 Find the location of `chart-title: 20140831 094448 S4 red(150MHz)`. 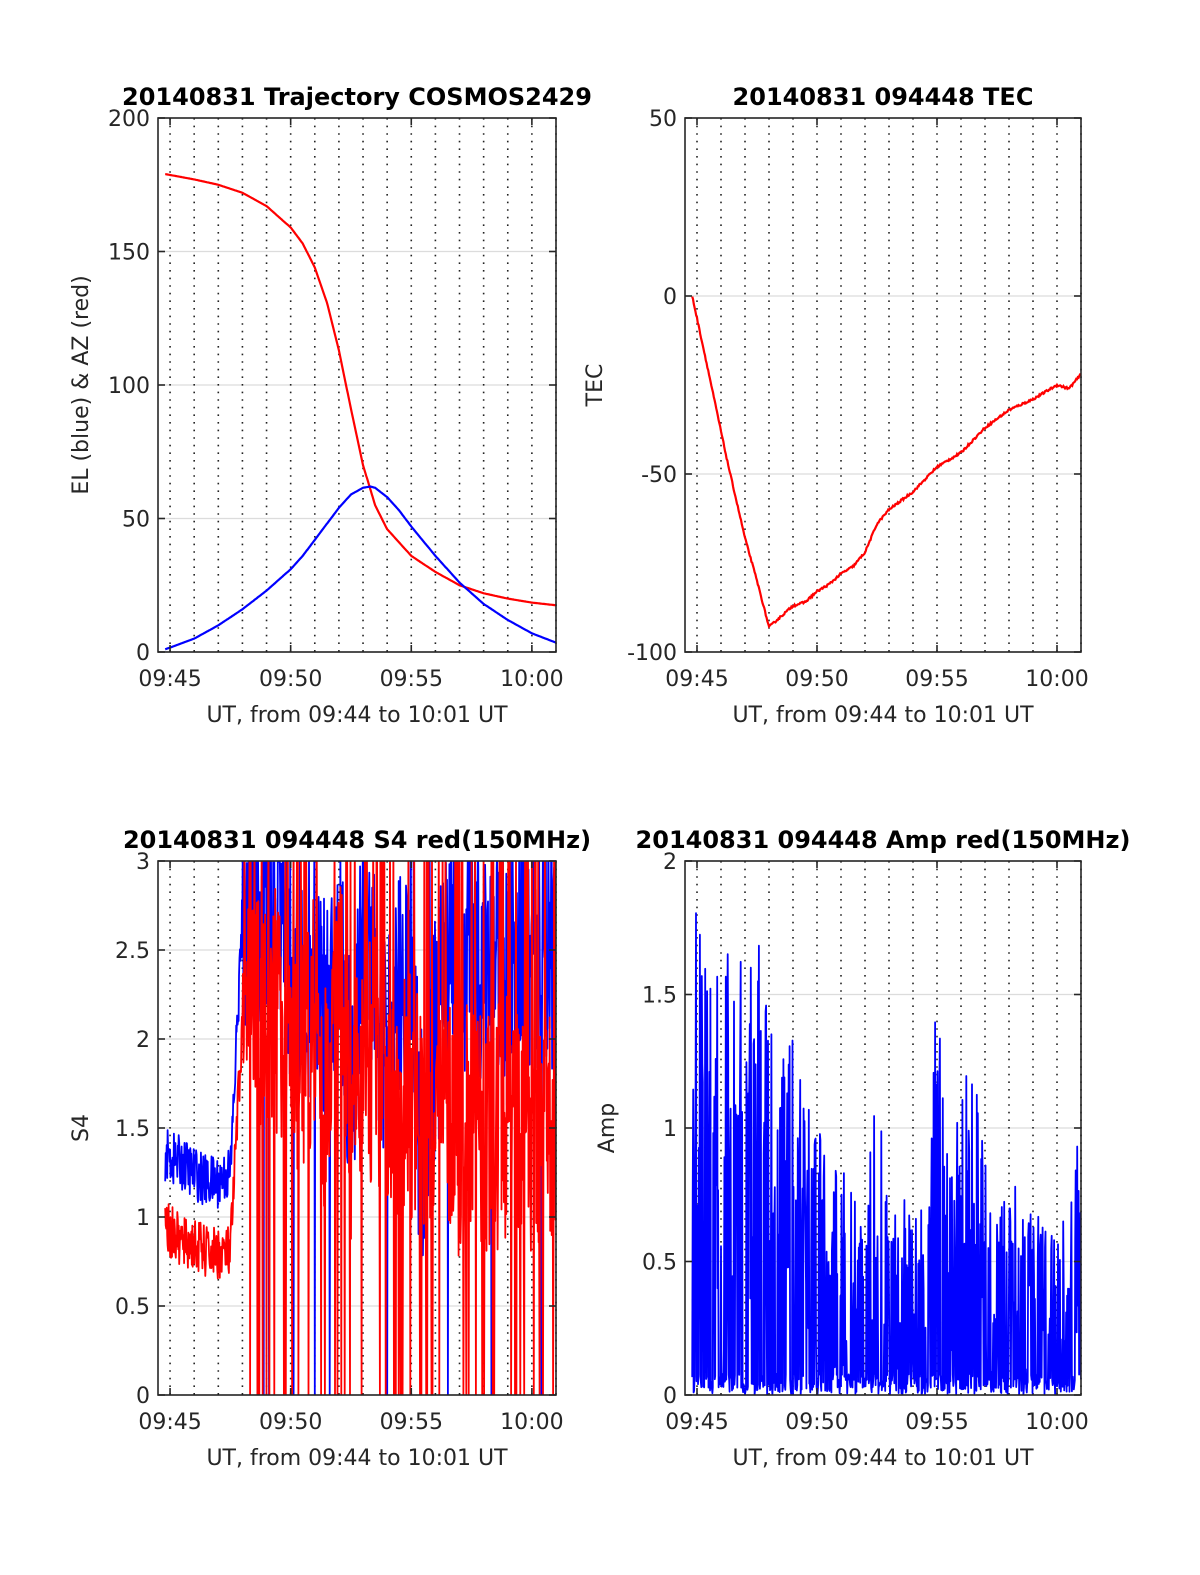

chart-title: 20140831 094448 S4 red(150MHz) is located at coordinates (357, 840).